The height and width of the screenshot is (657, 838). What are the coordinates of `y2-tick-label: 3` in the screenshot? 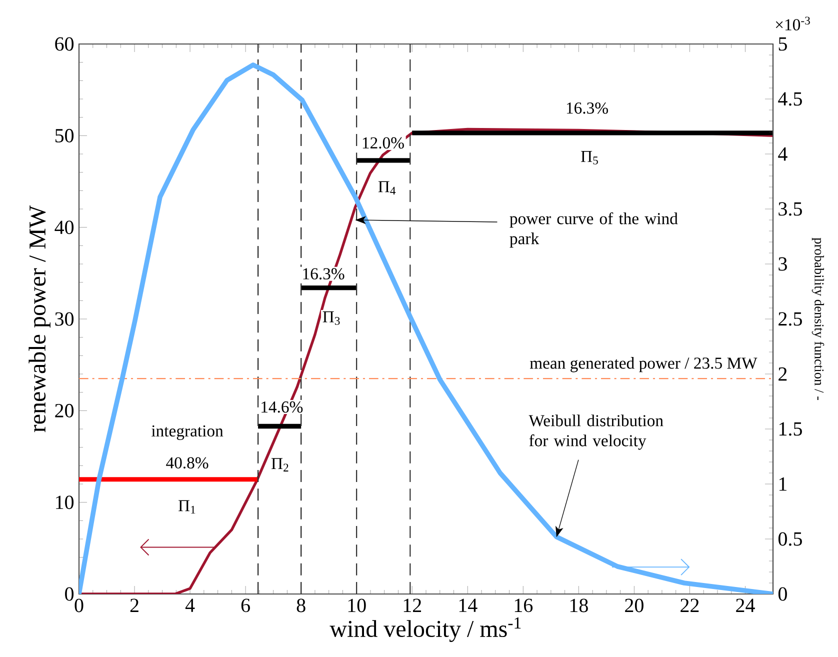 It's located at (782, 264).